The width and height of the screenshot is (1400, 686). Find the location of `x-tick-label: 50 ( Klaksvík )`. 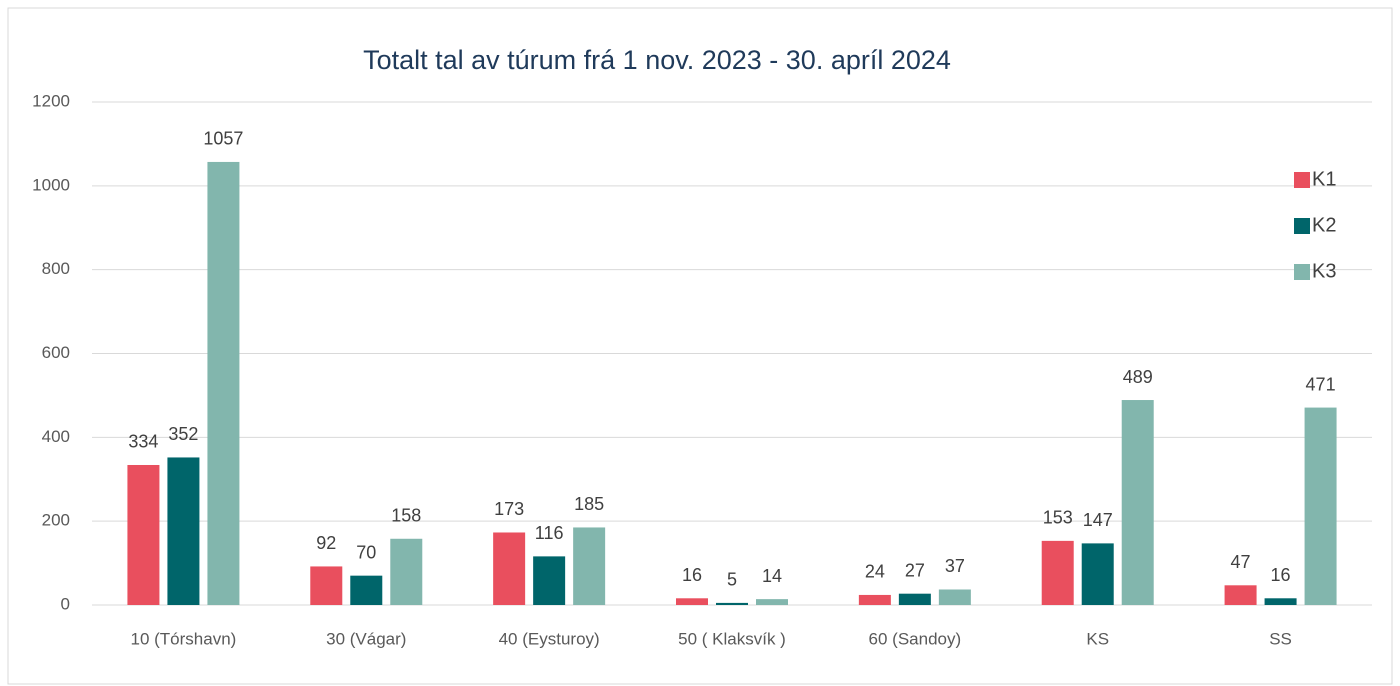

x-tick-label: 50 ( Klaksvík ) is located at coordinates (732, 638).